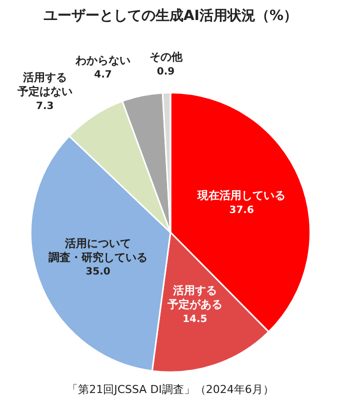 The height and width of the screenshot is (404, 341). I want to click on slice-label: 活用について調査・研究している, so click(98, 250).